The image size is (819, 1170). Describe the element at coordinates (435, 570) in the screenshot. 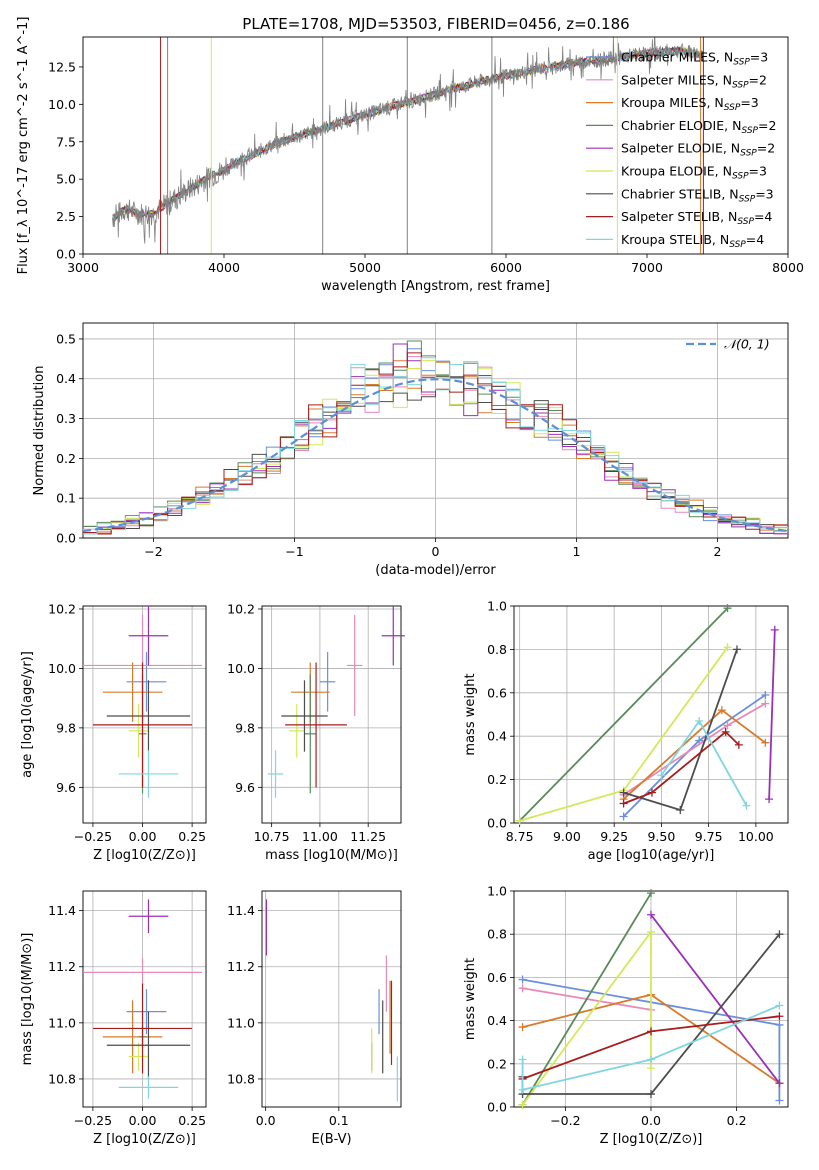

I see `x-axis-label: (data-model)/error` at that location.